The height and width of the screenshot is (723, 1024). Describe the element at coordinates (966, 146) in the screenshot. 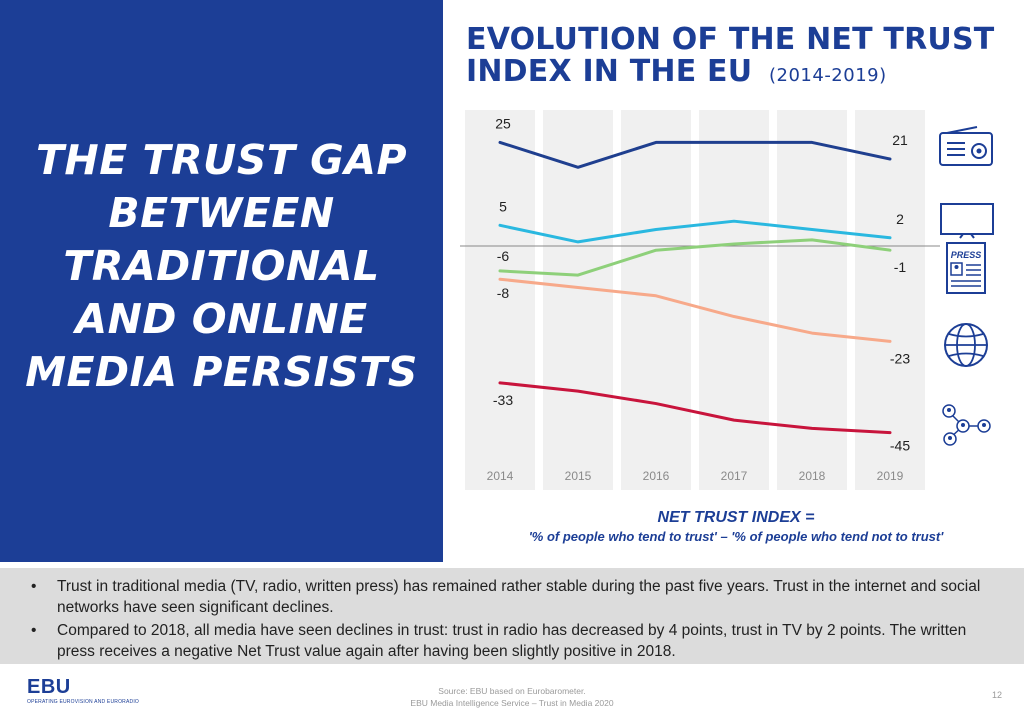

I see `radio-icon` at that location.